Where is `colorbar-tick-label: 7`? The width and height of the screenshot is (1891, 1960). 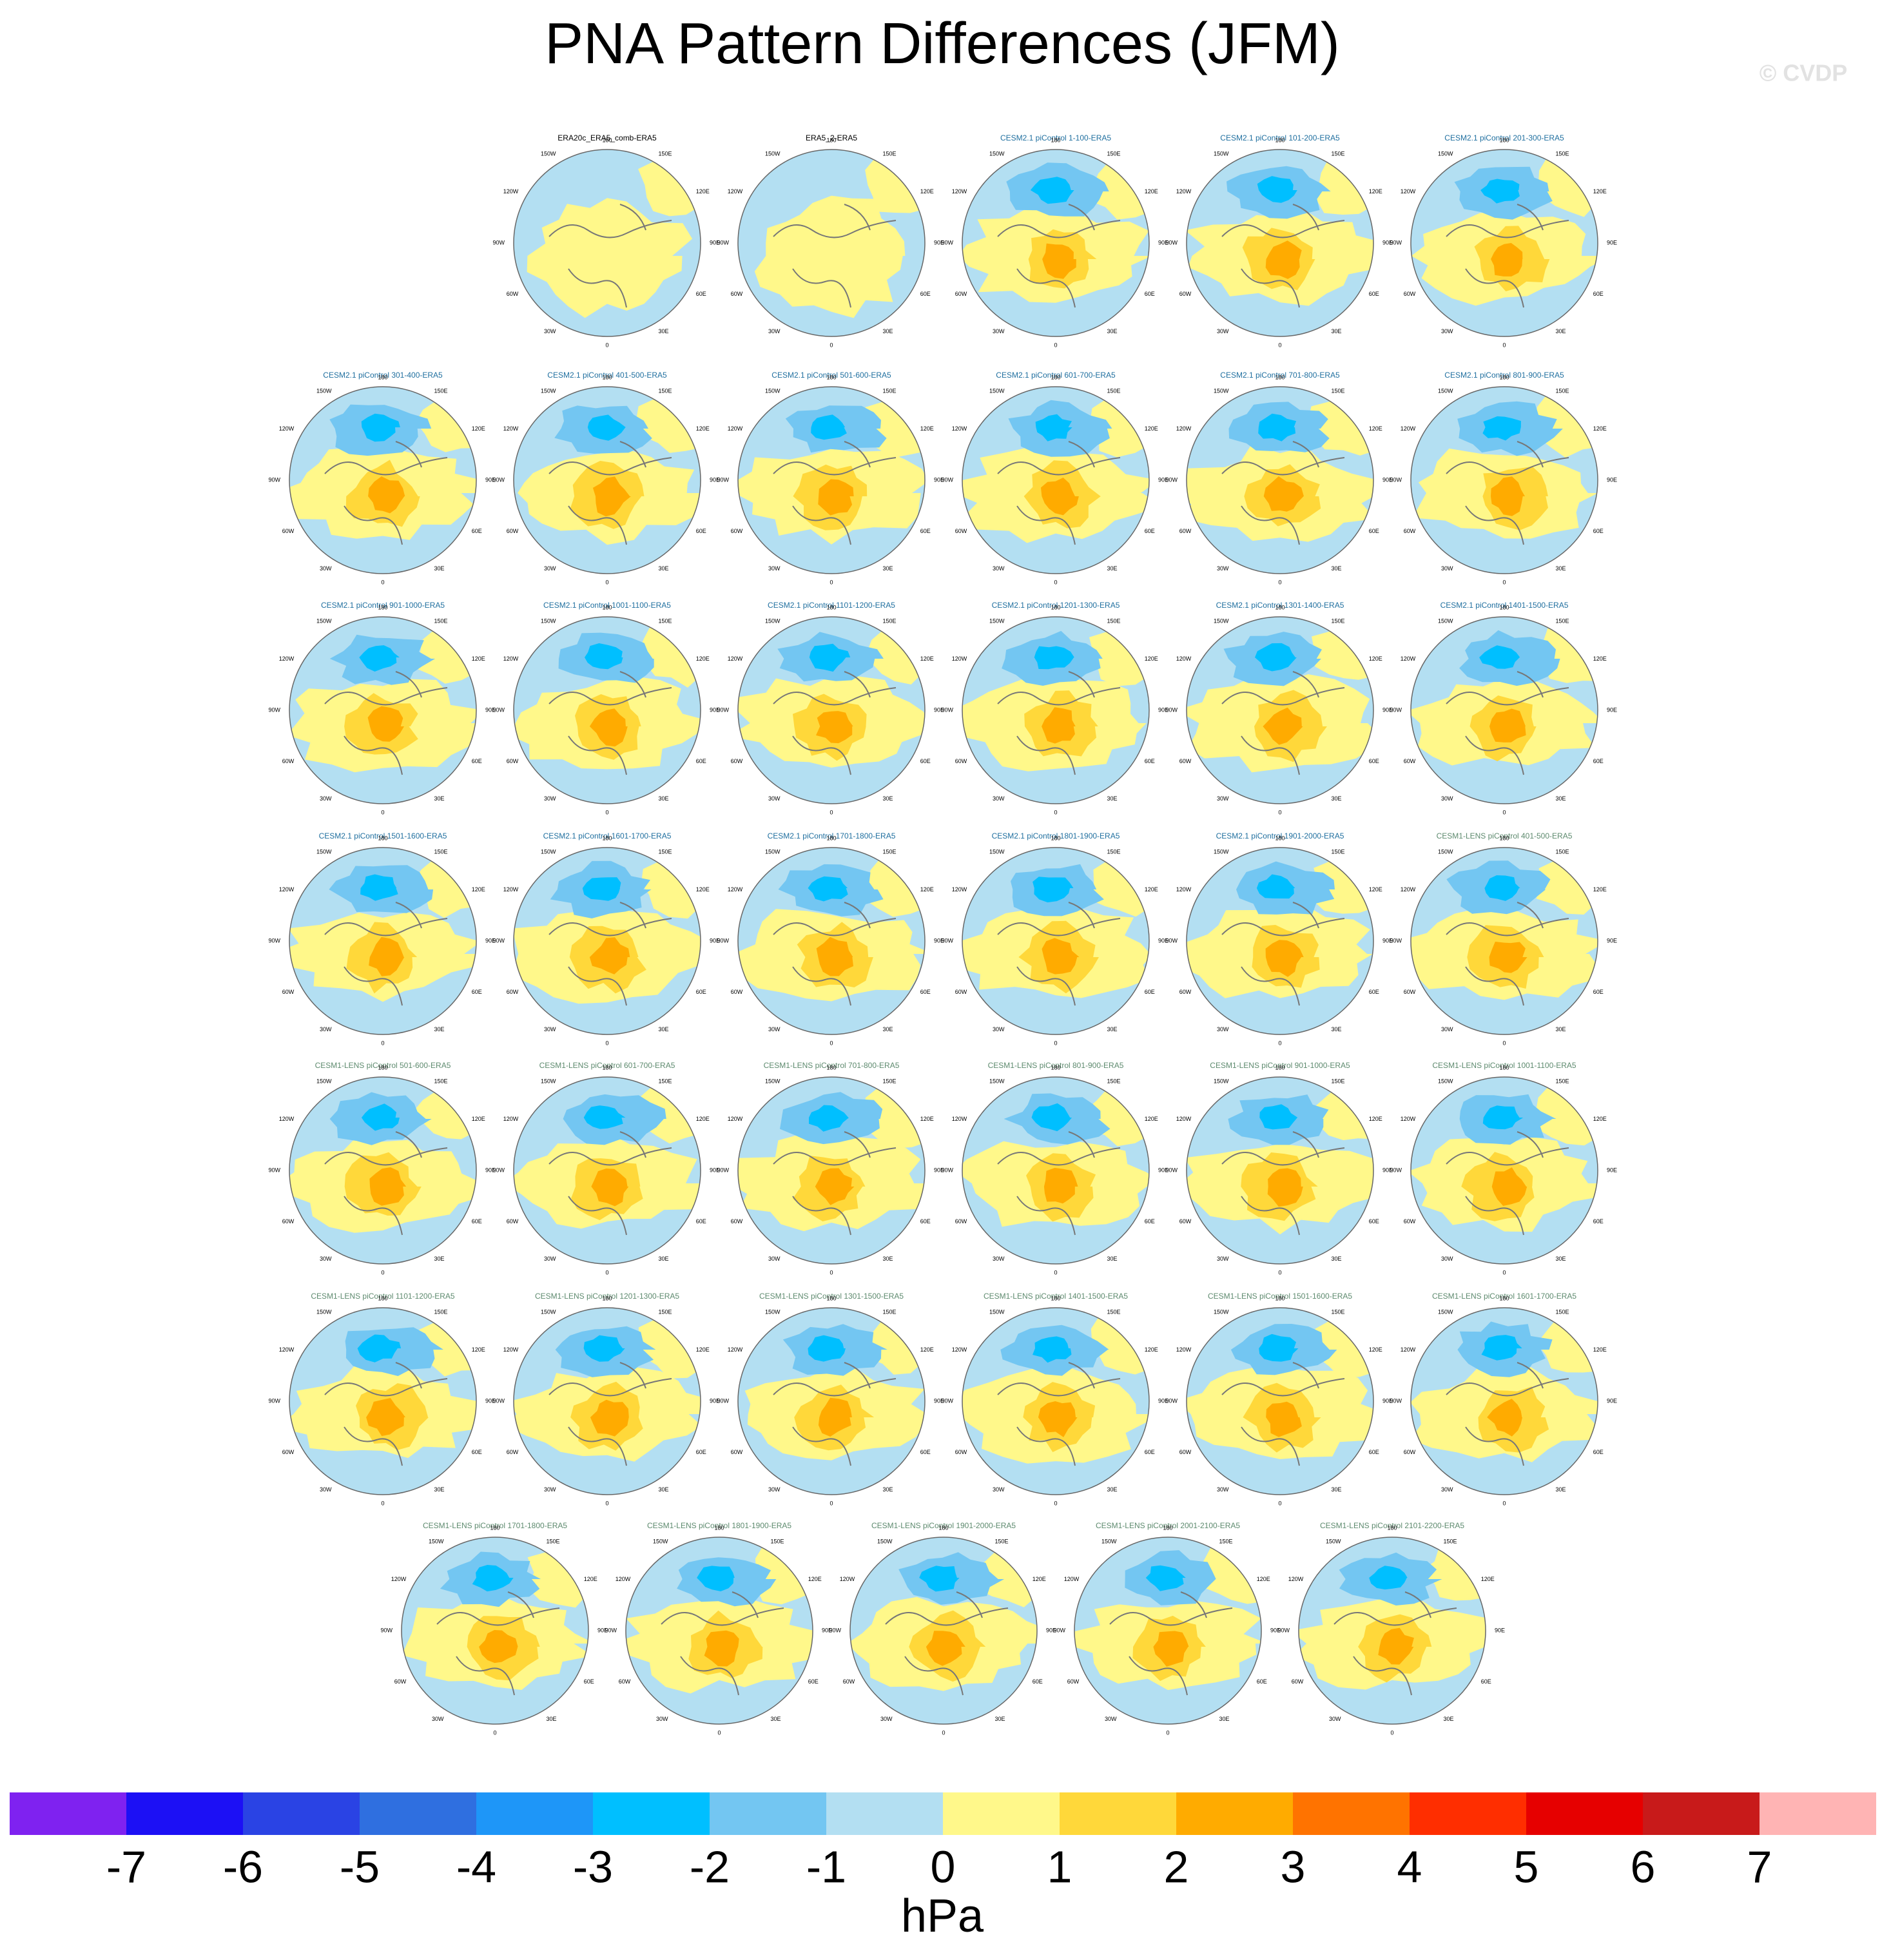 colorbar-tick-label: 7 is located at coordinates (1759, 1867).